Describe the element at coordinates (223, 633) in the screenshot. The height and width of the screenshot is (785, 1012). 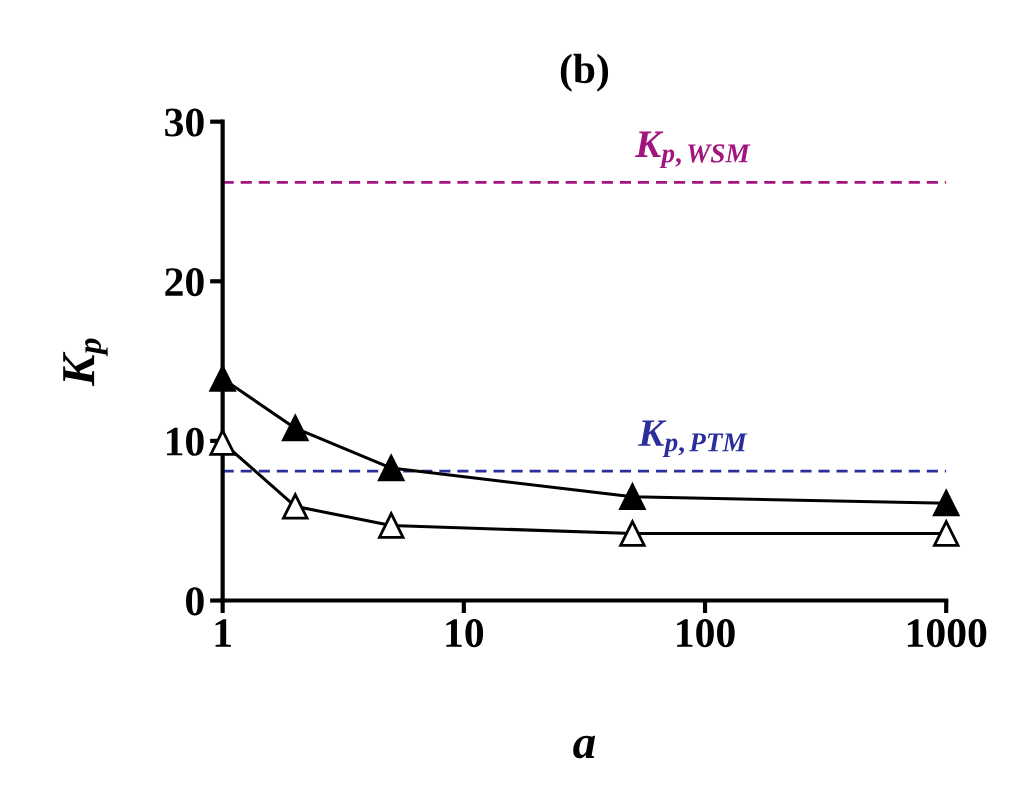
I see `x-tick-label: 1` at that location.